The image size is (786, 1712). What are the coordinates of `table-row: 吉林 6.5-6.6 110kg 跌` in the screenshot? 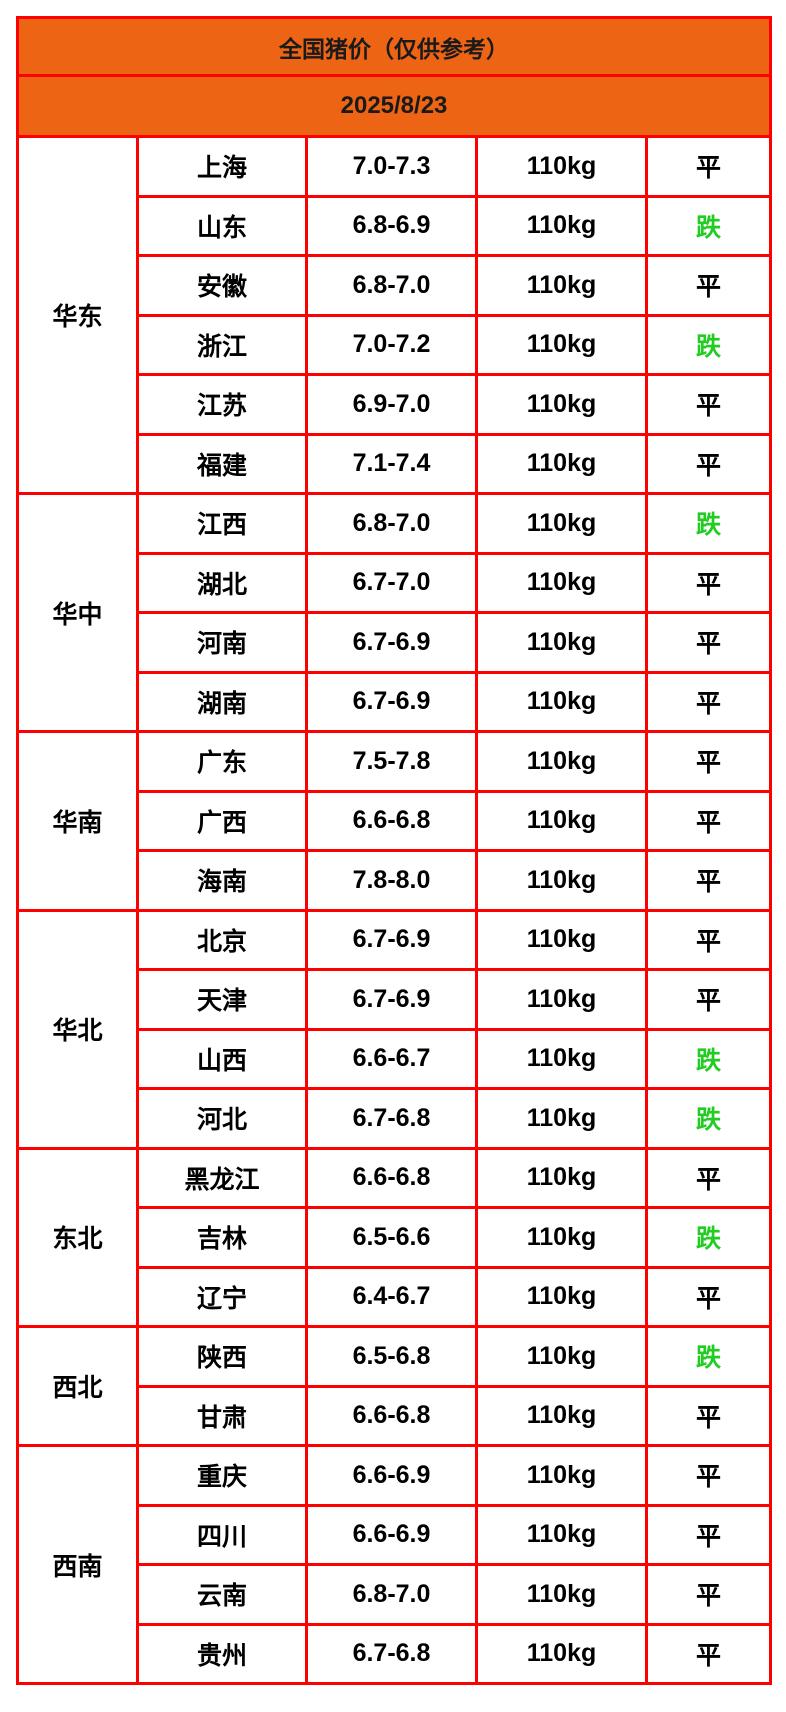 It's located at (395, 1237).